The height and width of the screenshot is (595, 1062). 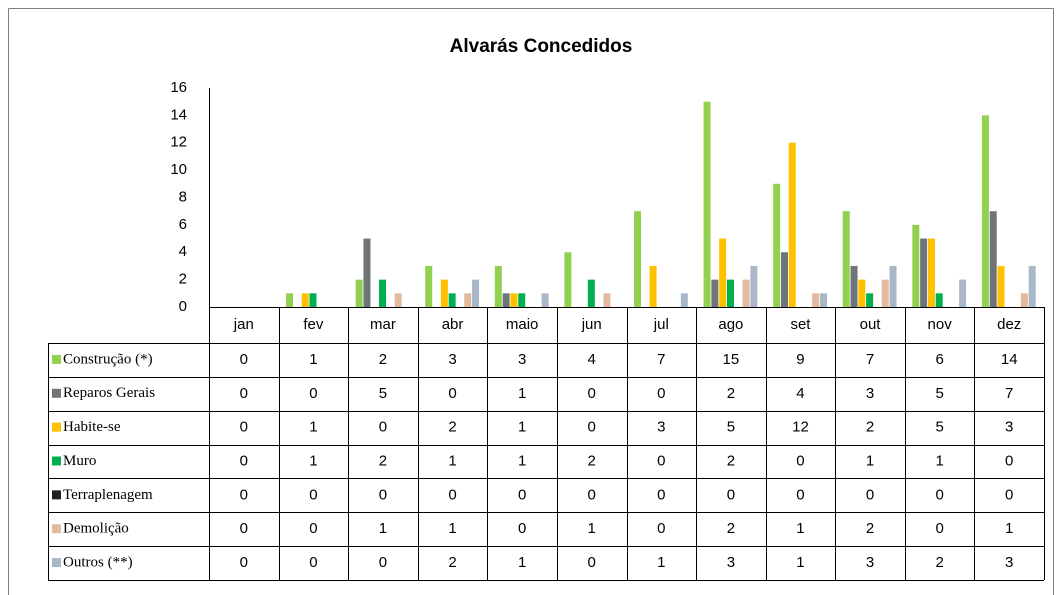 What do you see at coordinates (92, 427) in the screenshot?
I see `legend-label: Habite-se` at bounding box center [92, 427].